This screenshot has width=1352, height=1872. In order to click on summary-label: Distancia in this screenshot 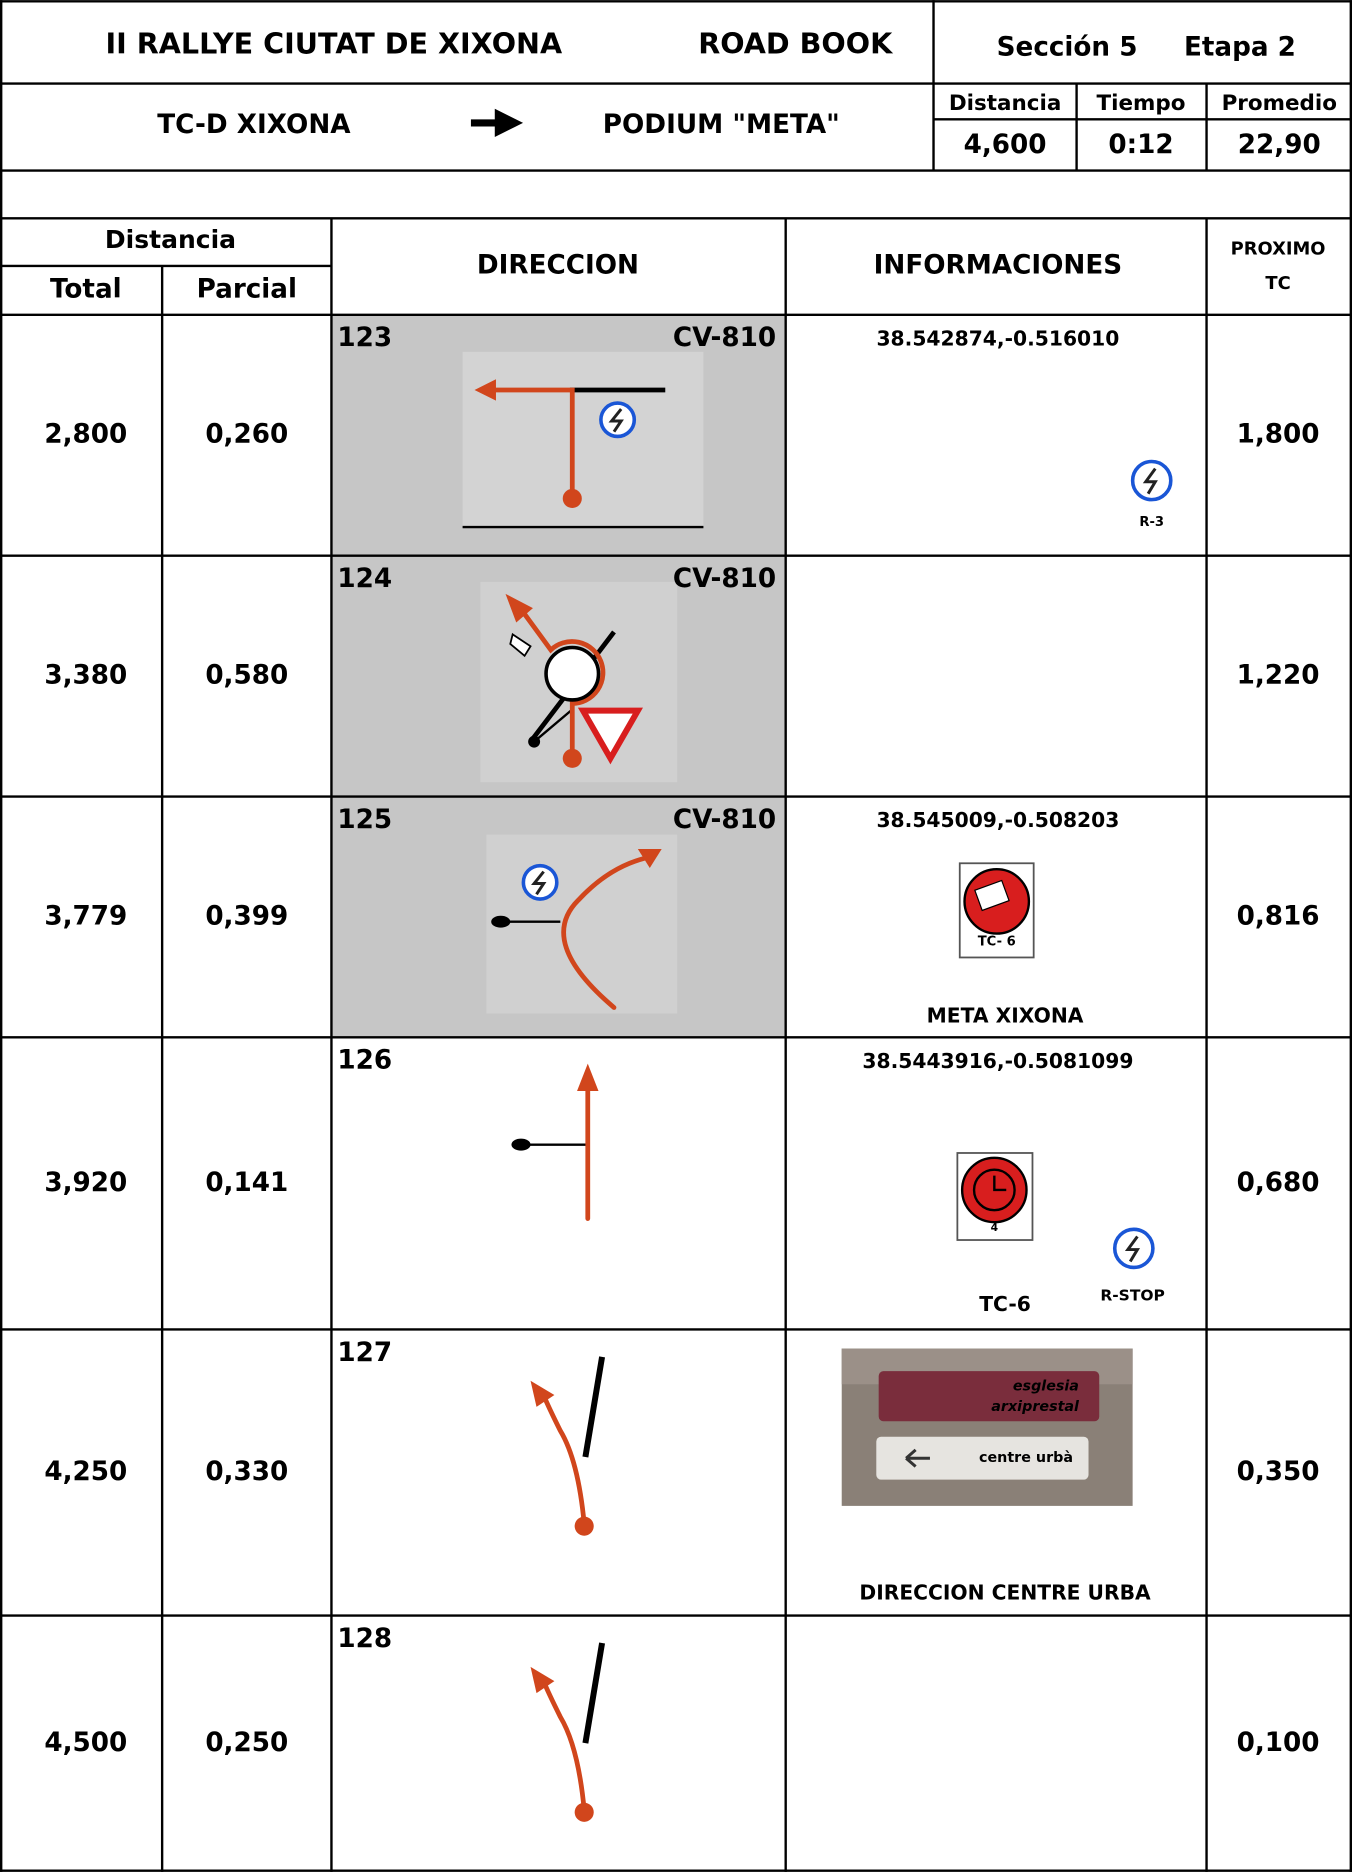, I will do `click(1005, 103)`.